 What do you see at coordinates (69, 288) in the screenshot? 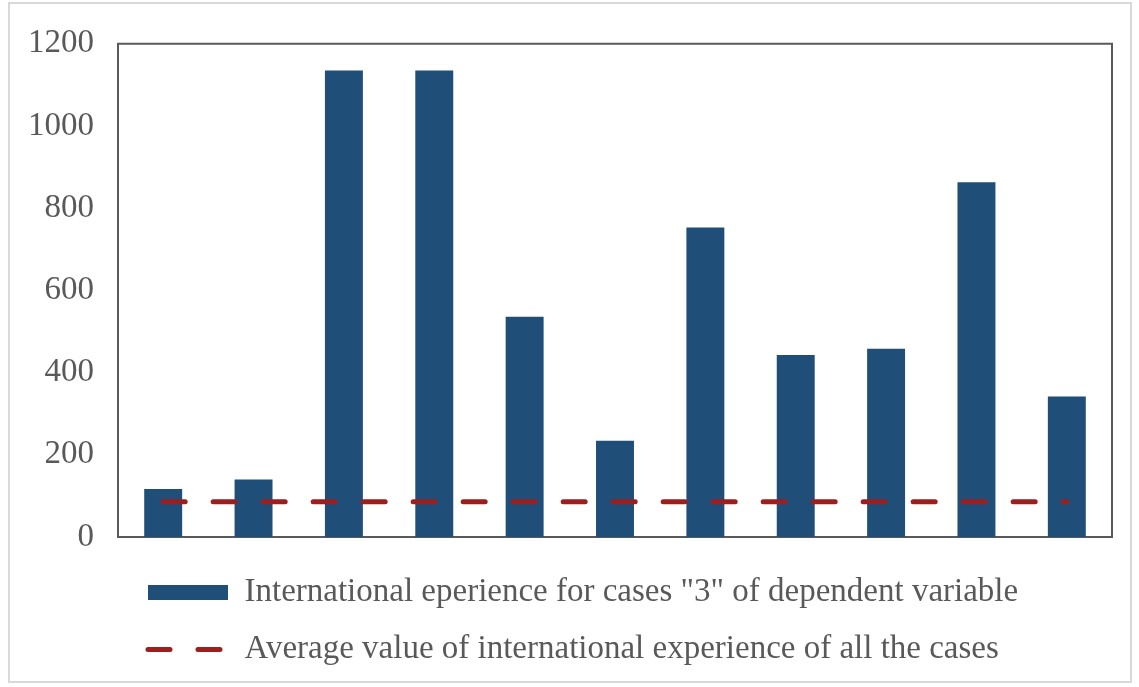
I see `y-tick-label: 600` at bounding box center [69, 288].